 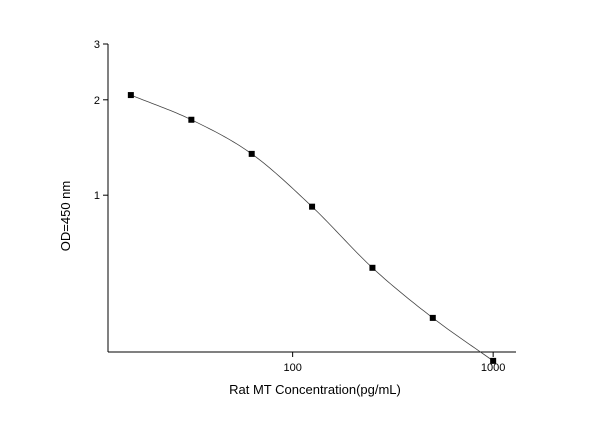 I want to click on x-tick-label: 100, so click(x=292, y=368).